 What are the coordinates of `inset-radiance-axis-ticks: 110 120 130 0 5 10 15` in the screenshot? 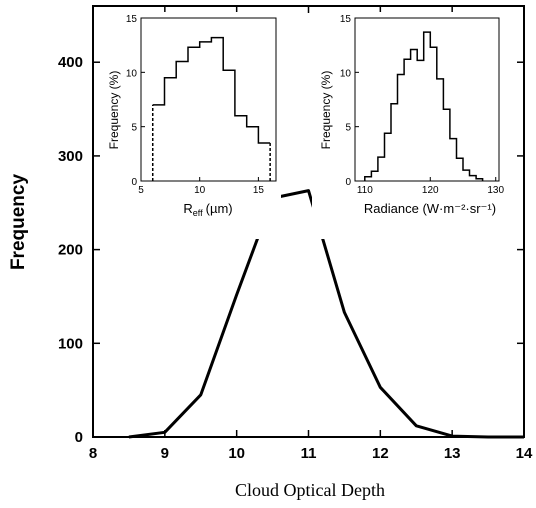 It's located at (422, 105).